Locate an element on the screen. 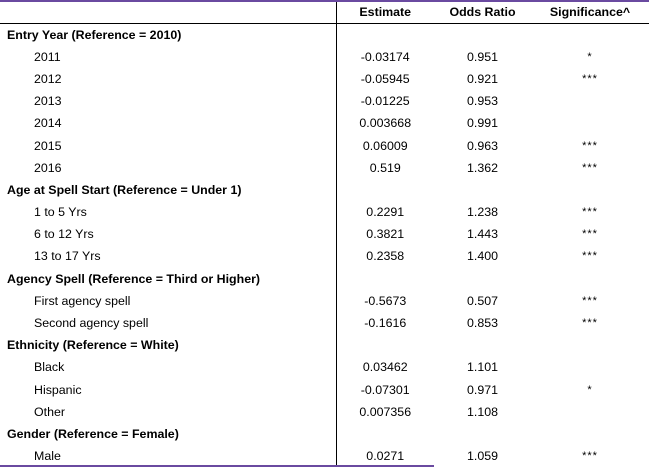 The height and width of the screenshot is (467, 649). group-header-row: Age at Spell Start (Reference = Under 1) is located at coordinates (324, 189).